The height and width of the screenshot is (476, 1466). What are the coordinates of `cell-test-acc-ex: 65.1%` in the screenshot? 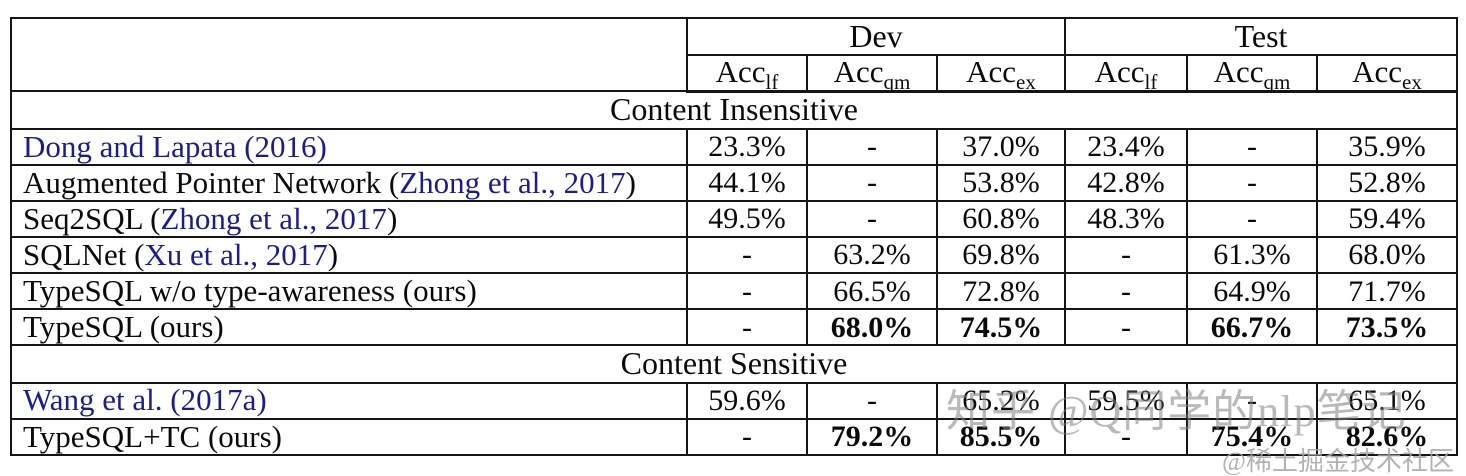 It's located at (1387, 400).